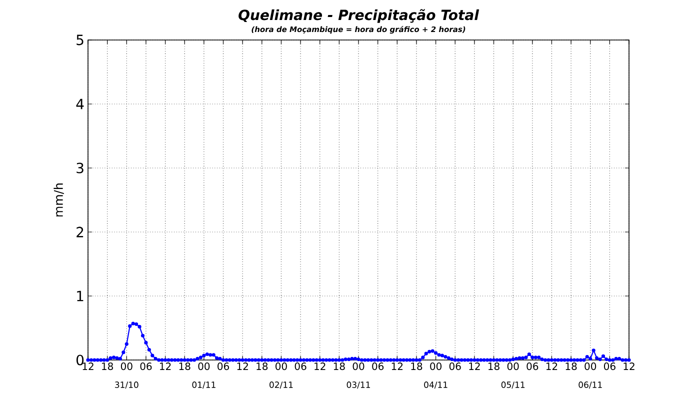 The height and width of the screenshot is (400, 700). I want to click on x2-tick-label: 31/10, so click(126, 385).